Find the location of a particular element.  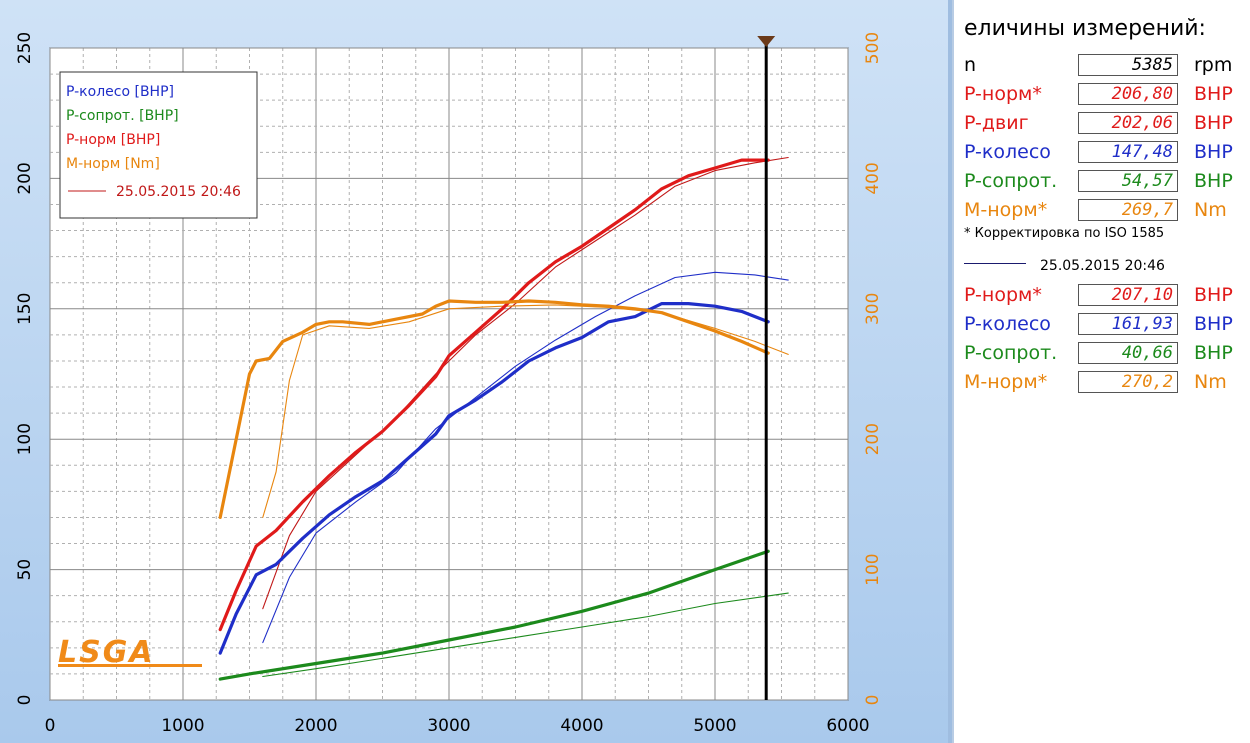

x-tick-label: 2000 is located at coordinates (315, 726).